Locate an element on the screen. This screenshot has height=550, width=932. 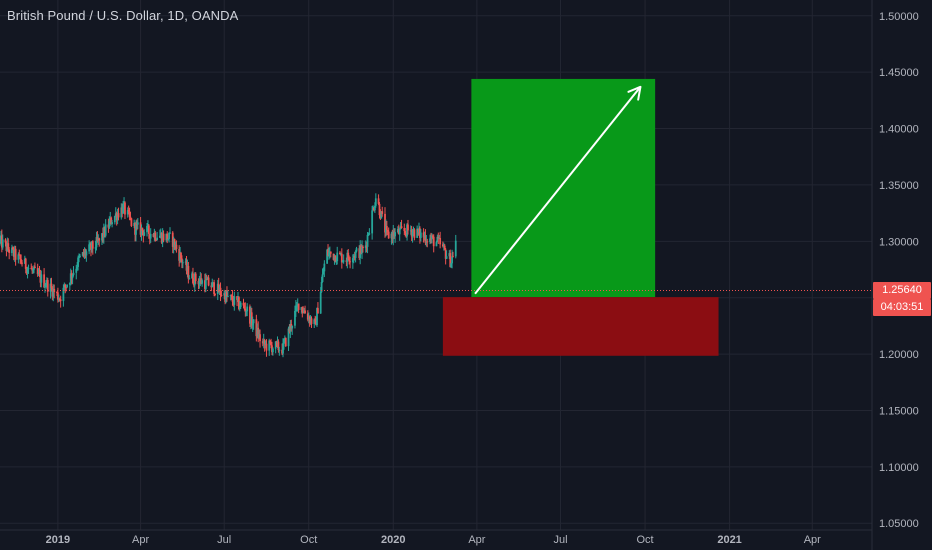
time-axis: 2019 Apr Jul Oct 2020 Apr Jul Oct 2021 Apr is located at coordinates (434, 540).